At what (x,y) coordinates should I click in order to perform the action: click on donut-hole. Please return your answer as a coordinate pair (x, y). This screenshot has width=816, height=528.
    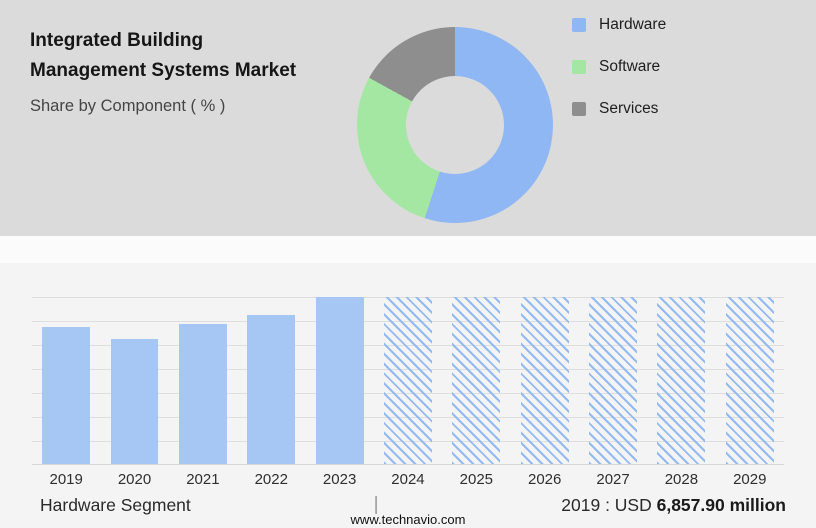
    Looking at the image, I should click on (455, 125).